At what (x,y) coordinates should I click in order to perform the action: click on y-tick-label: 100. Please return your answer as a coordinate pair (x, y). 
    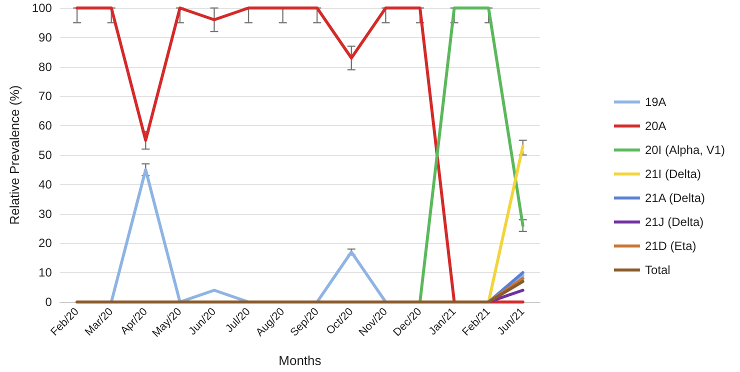
    Looking at the image, I should click on (42, 8).